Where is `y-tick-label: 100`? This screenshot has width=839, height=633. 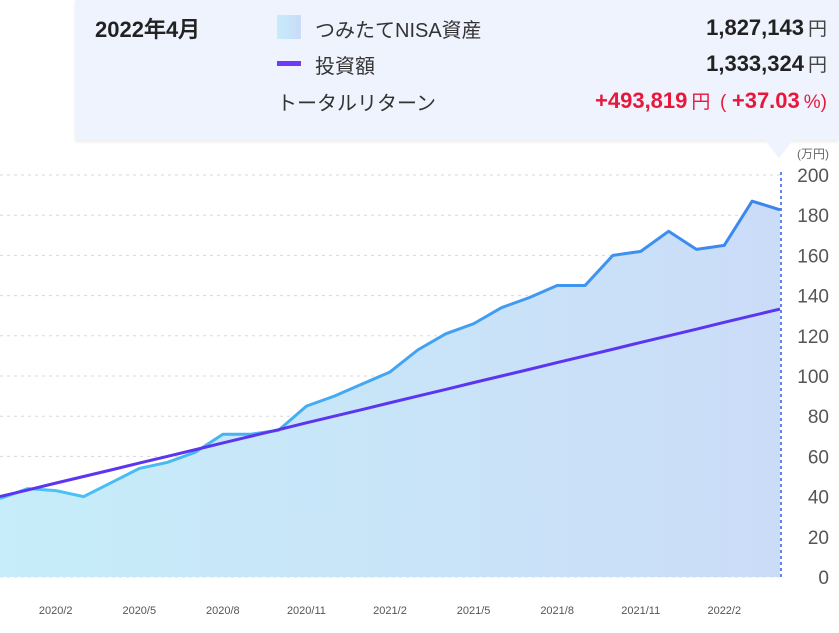 y-tick-label: 100 is located at coordinates (813, 377).